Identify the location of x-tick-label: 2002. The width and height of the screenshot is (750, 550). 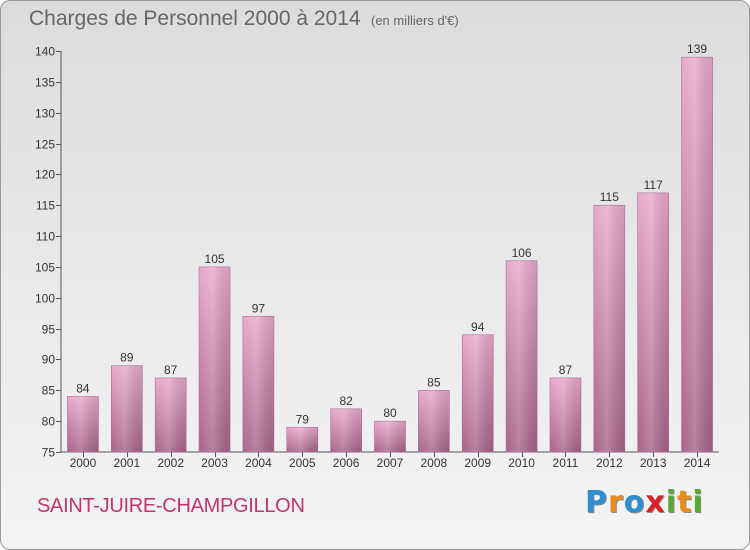
(170, 463).